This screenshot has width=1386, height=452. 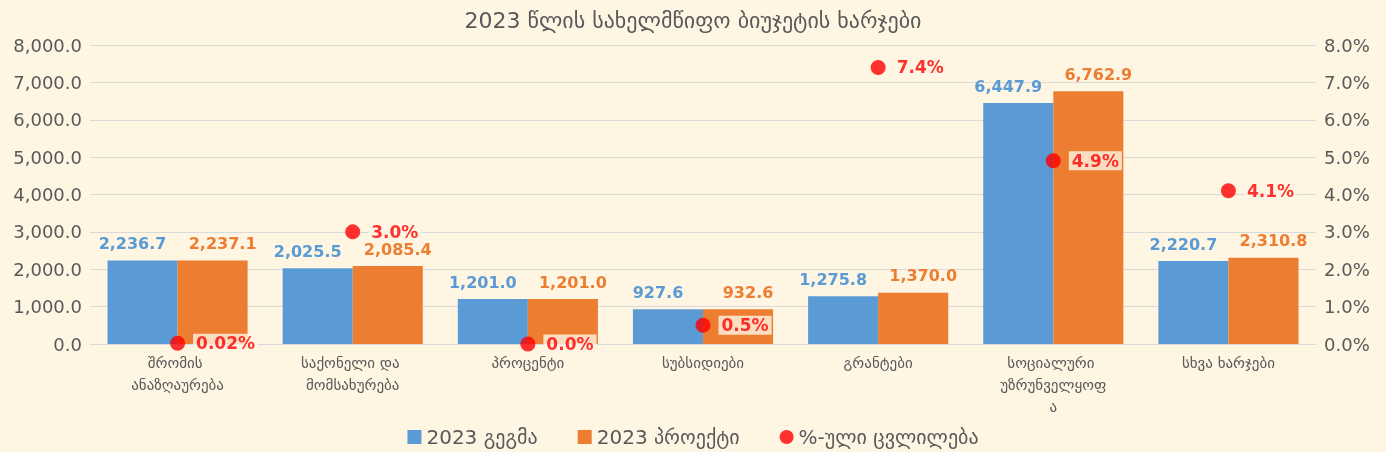 What do you see at coordinates (47, 45) in the screenshot?
I see `y-tick-label: 8,000.0` at bounding box center [47, 45].